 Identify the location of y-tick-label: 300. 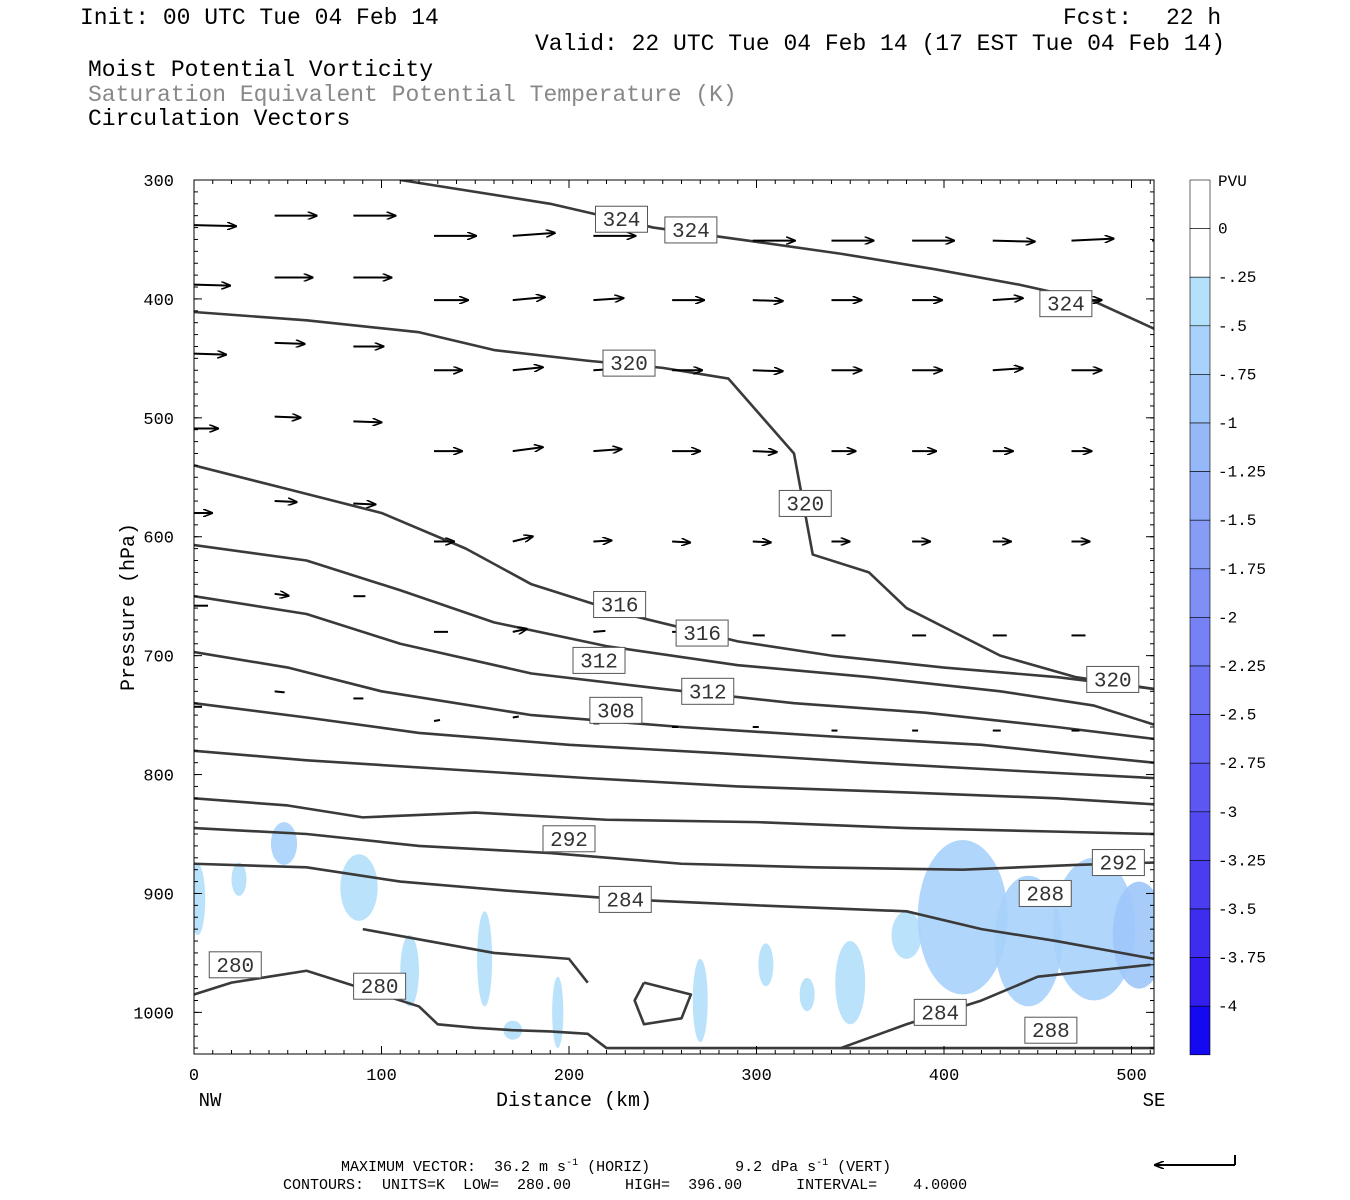
(158, 182).